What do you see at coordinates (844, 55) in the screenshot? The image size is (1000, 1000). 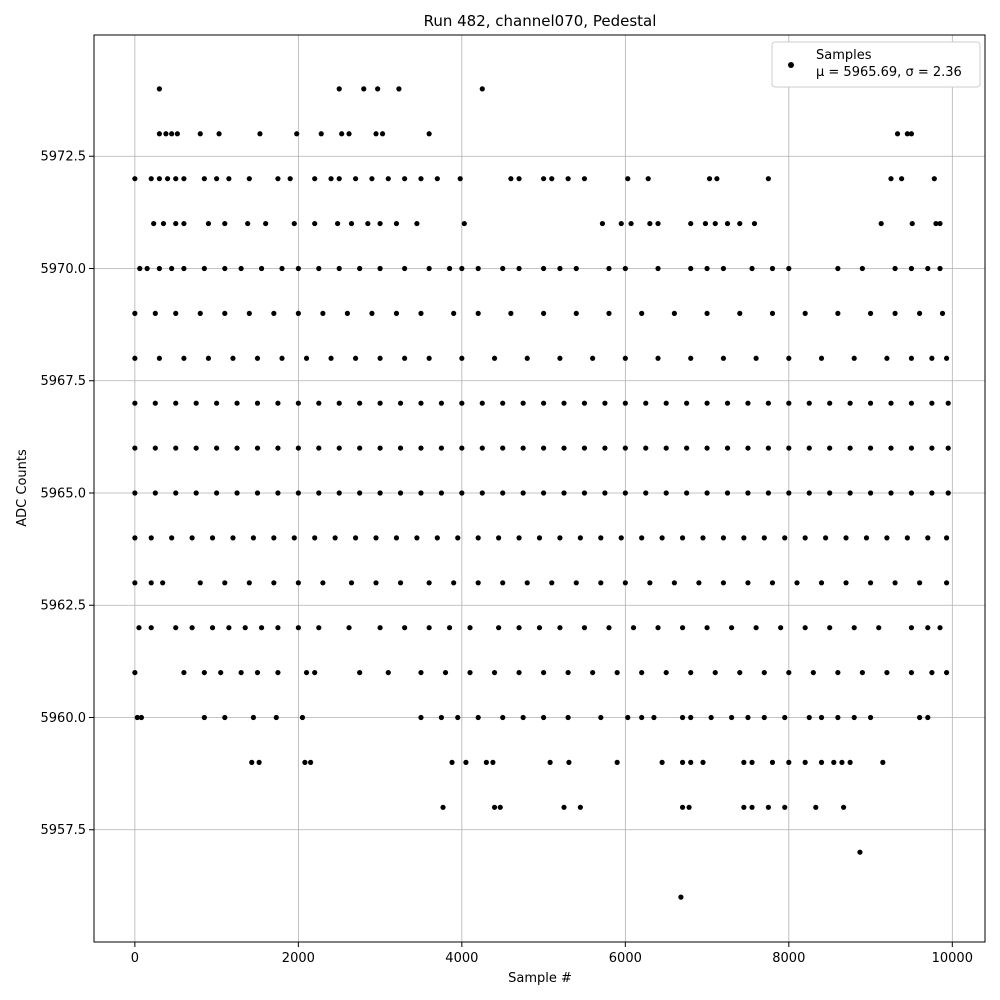 I see `legend-series-label: Samples` at bounding box center [844, 55].